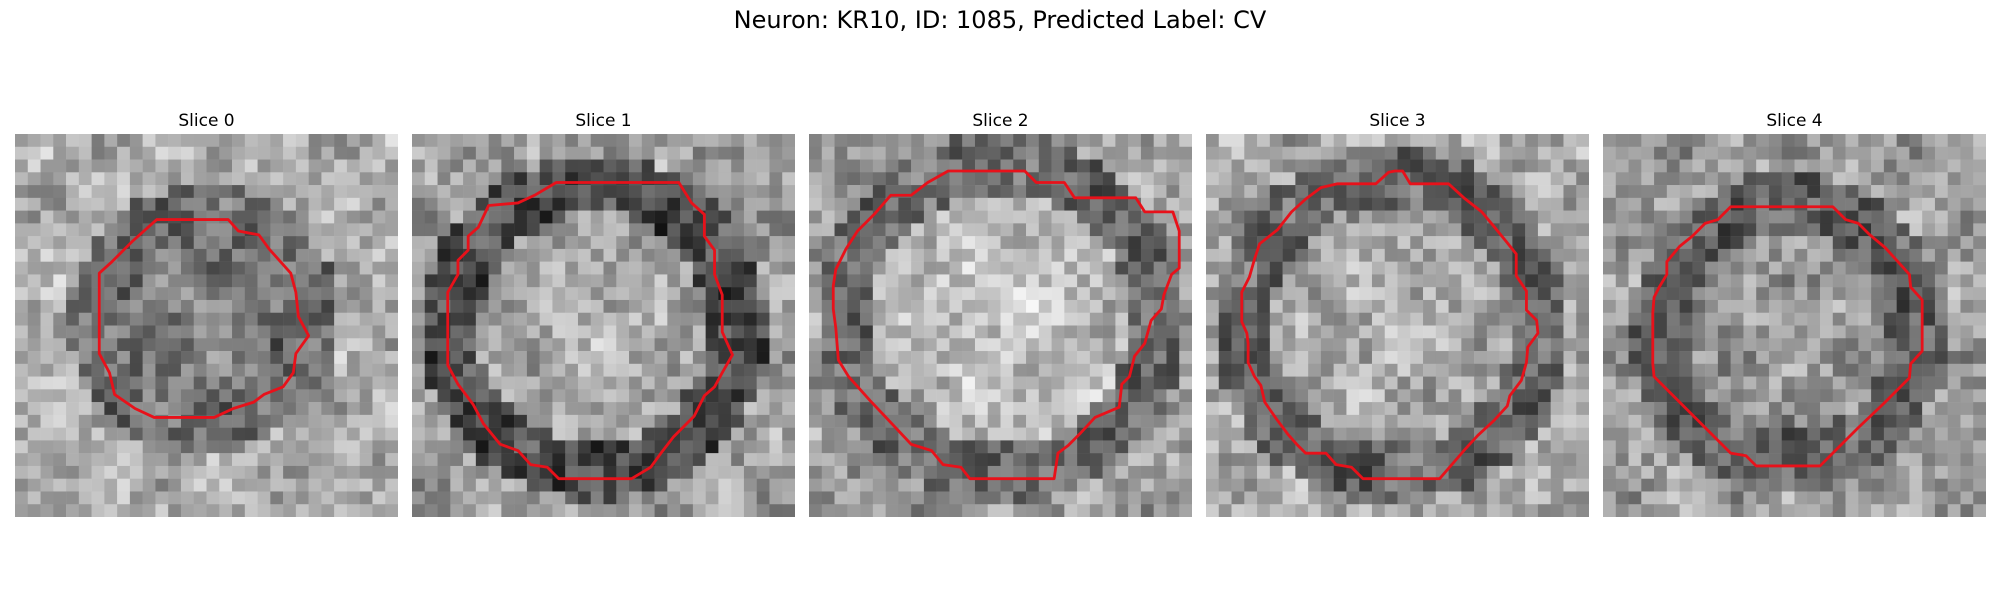  I want to click on slice-title: Slice 3, so click(1397, 121).